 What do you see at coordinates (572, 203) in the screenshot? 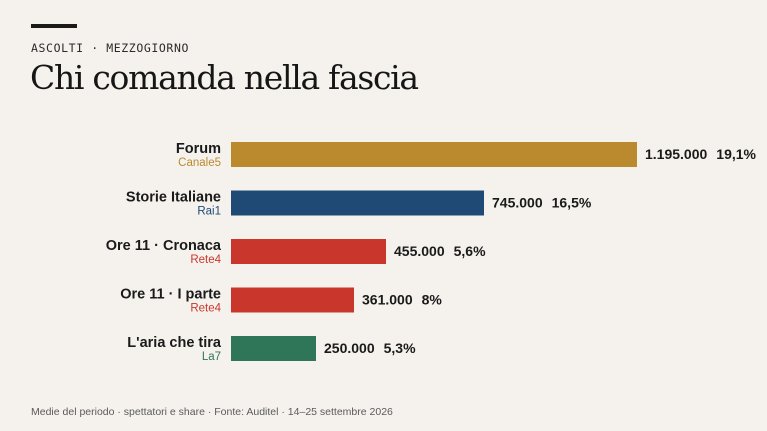
I see `share-label: 16,5%` at bounding box center [572, 203].